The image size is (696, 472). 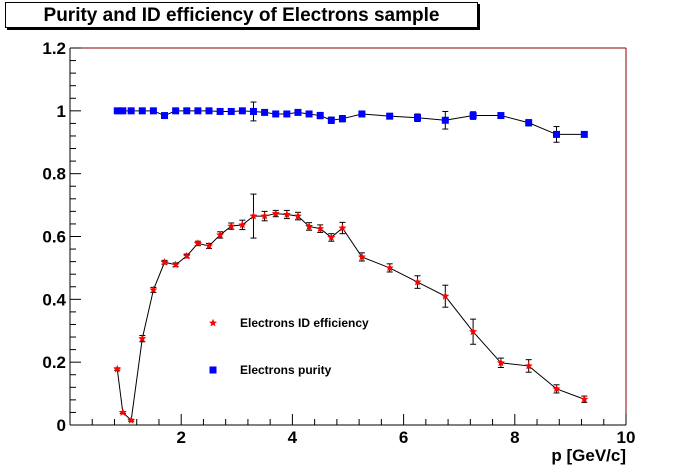 I want to click on y-tick-label: 1.2, so click(x=54, y=48).